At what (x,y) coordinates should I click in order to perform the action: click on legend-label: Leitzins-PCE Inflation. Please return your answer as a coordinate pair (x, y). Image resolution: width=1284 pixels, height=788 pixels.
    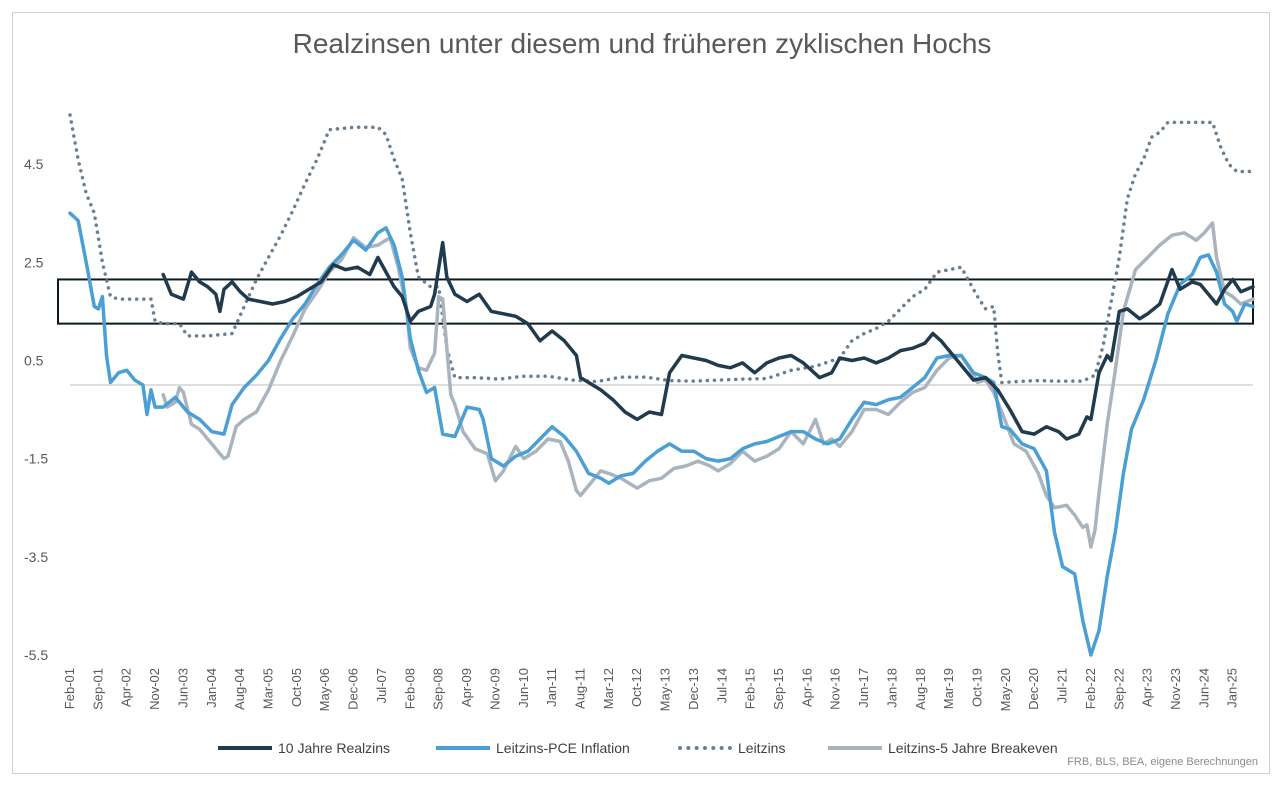
    Looking at the image, I should click on (563, 748).